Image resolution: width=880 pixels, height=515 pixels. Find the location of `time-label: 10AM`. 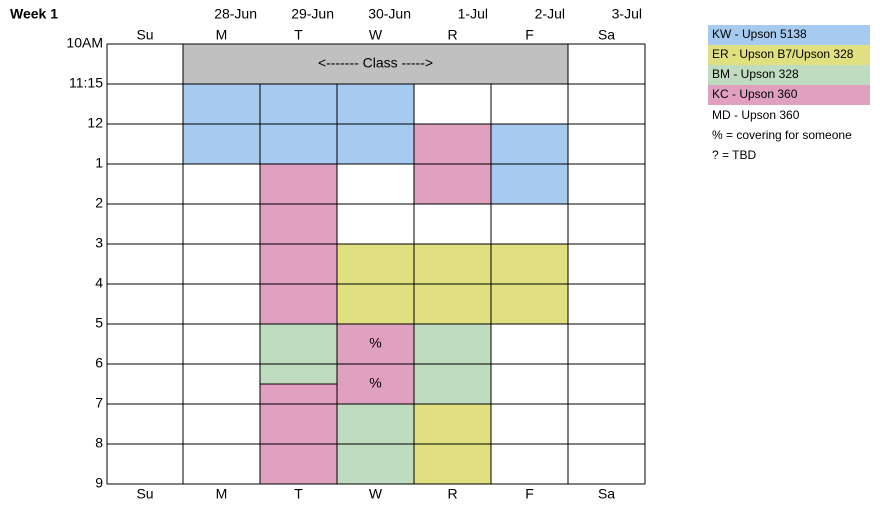

time-label: 10AM is located at coordinates (84, 43).